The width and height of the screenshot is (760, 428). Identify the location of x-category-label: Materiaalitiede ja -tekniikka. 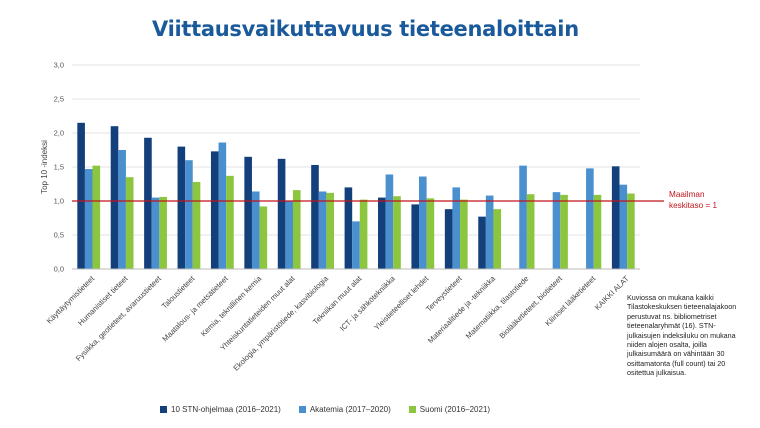
(462, 310).